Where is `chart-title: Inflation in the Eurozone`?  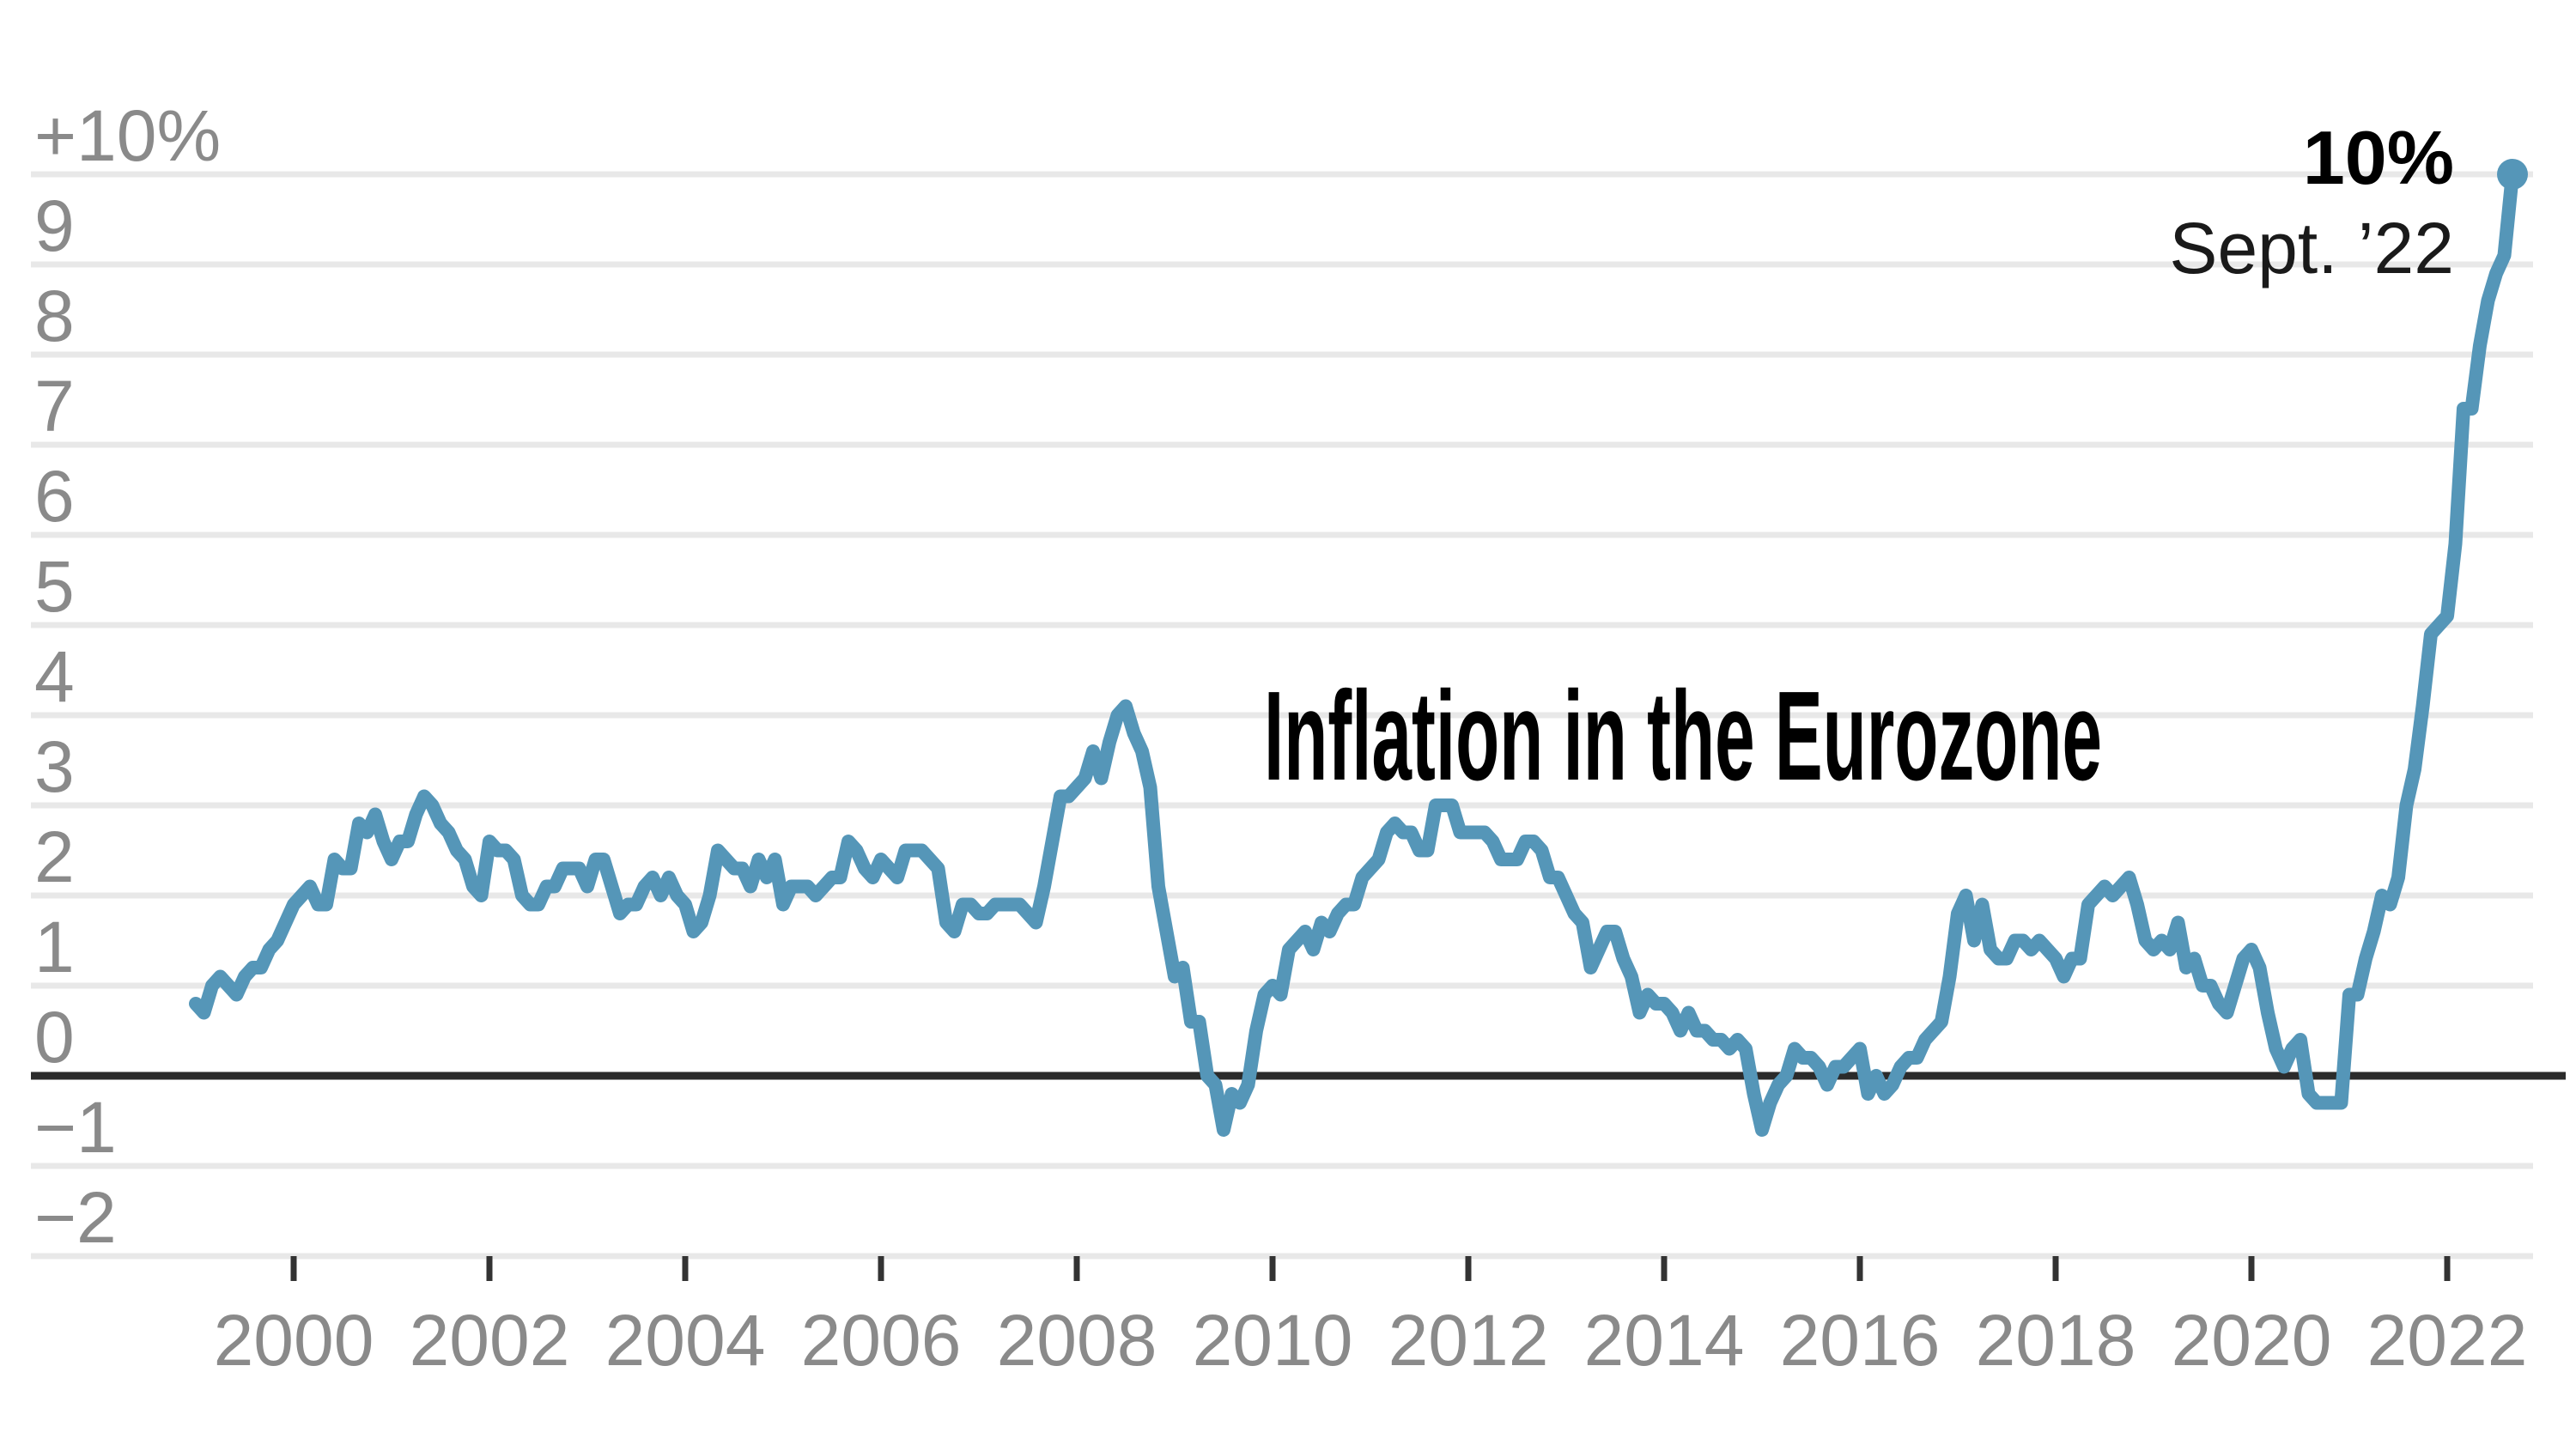 chart-title: Inflation in the Eurozone is located at coordinates (1683, 736).